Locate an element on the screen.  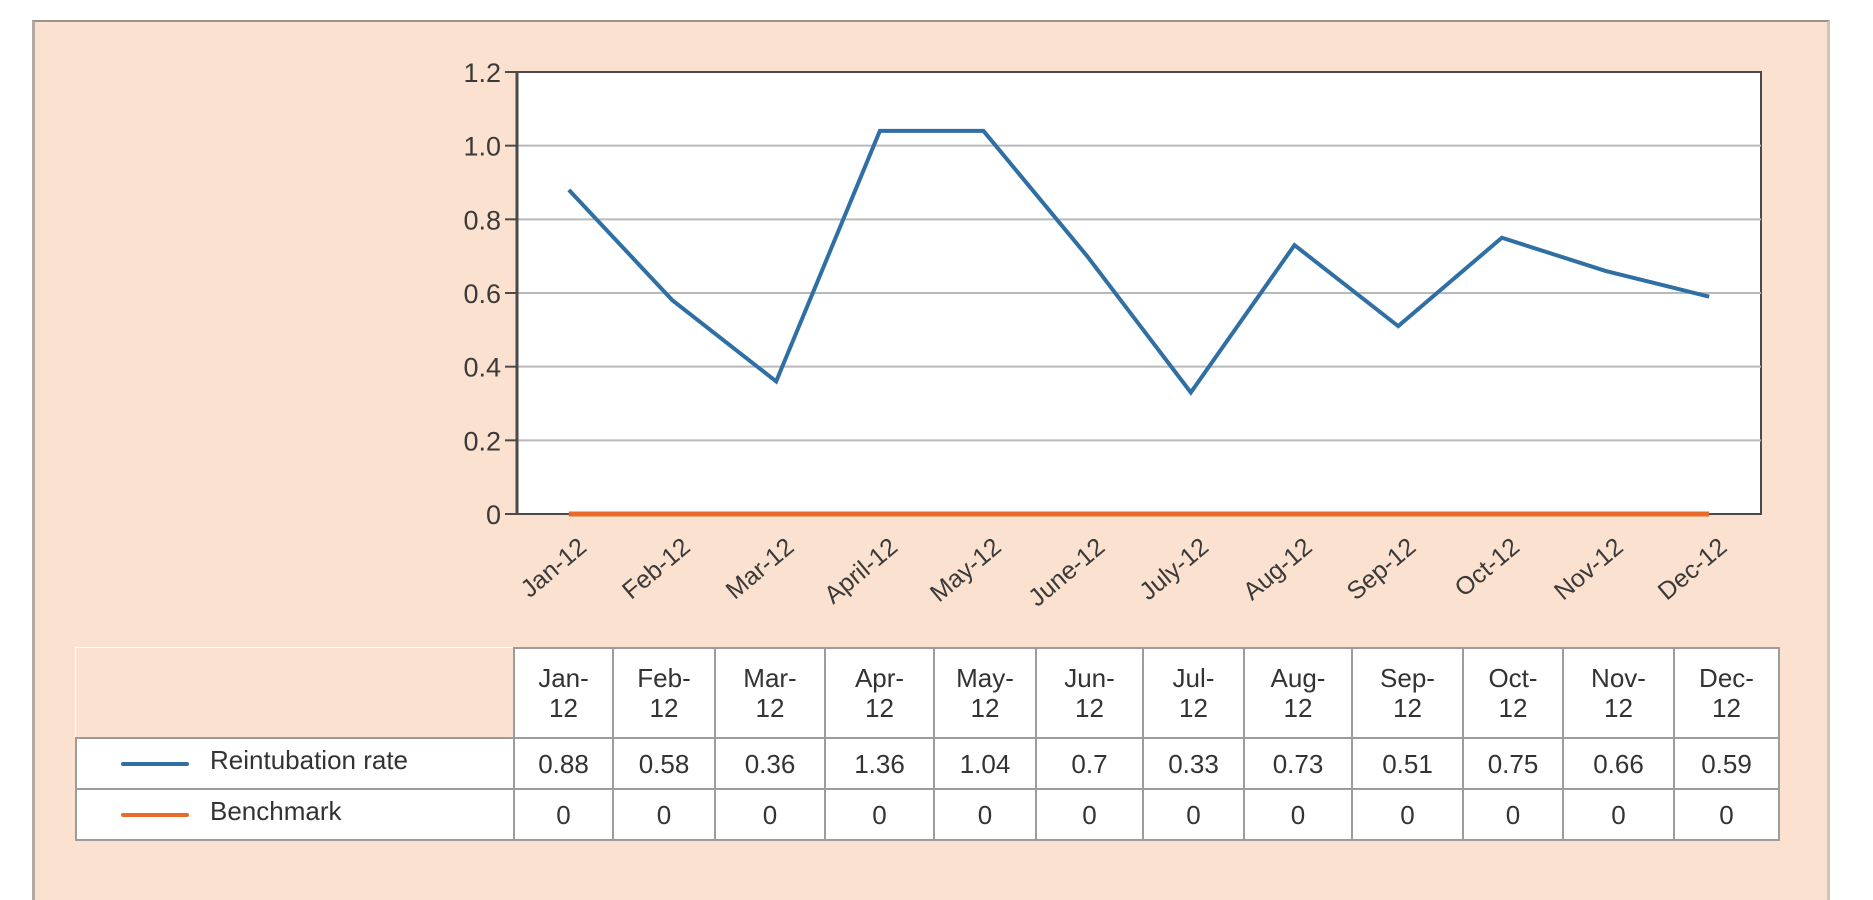
table-cell: 0.51 is located at coordinates (1407, 763).